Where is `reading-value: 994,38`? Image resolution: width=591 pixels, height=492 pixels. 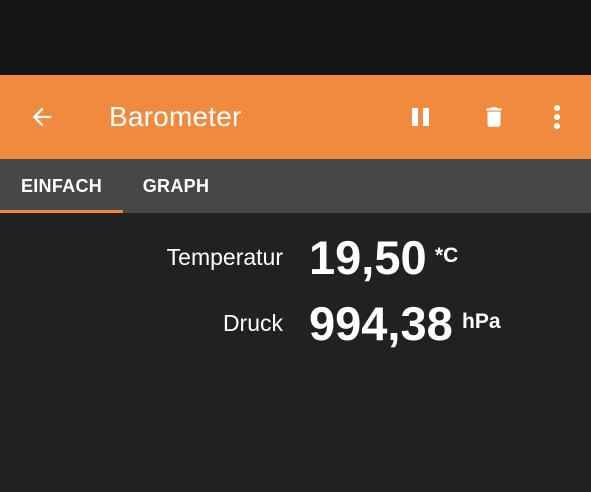 reading-value: 994,38 is located at coordinates (381, 323).